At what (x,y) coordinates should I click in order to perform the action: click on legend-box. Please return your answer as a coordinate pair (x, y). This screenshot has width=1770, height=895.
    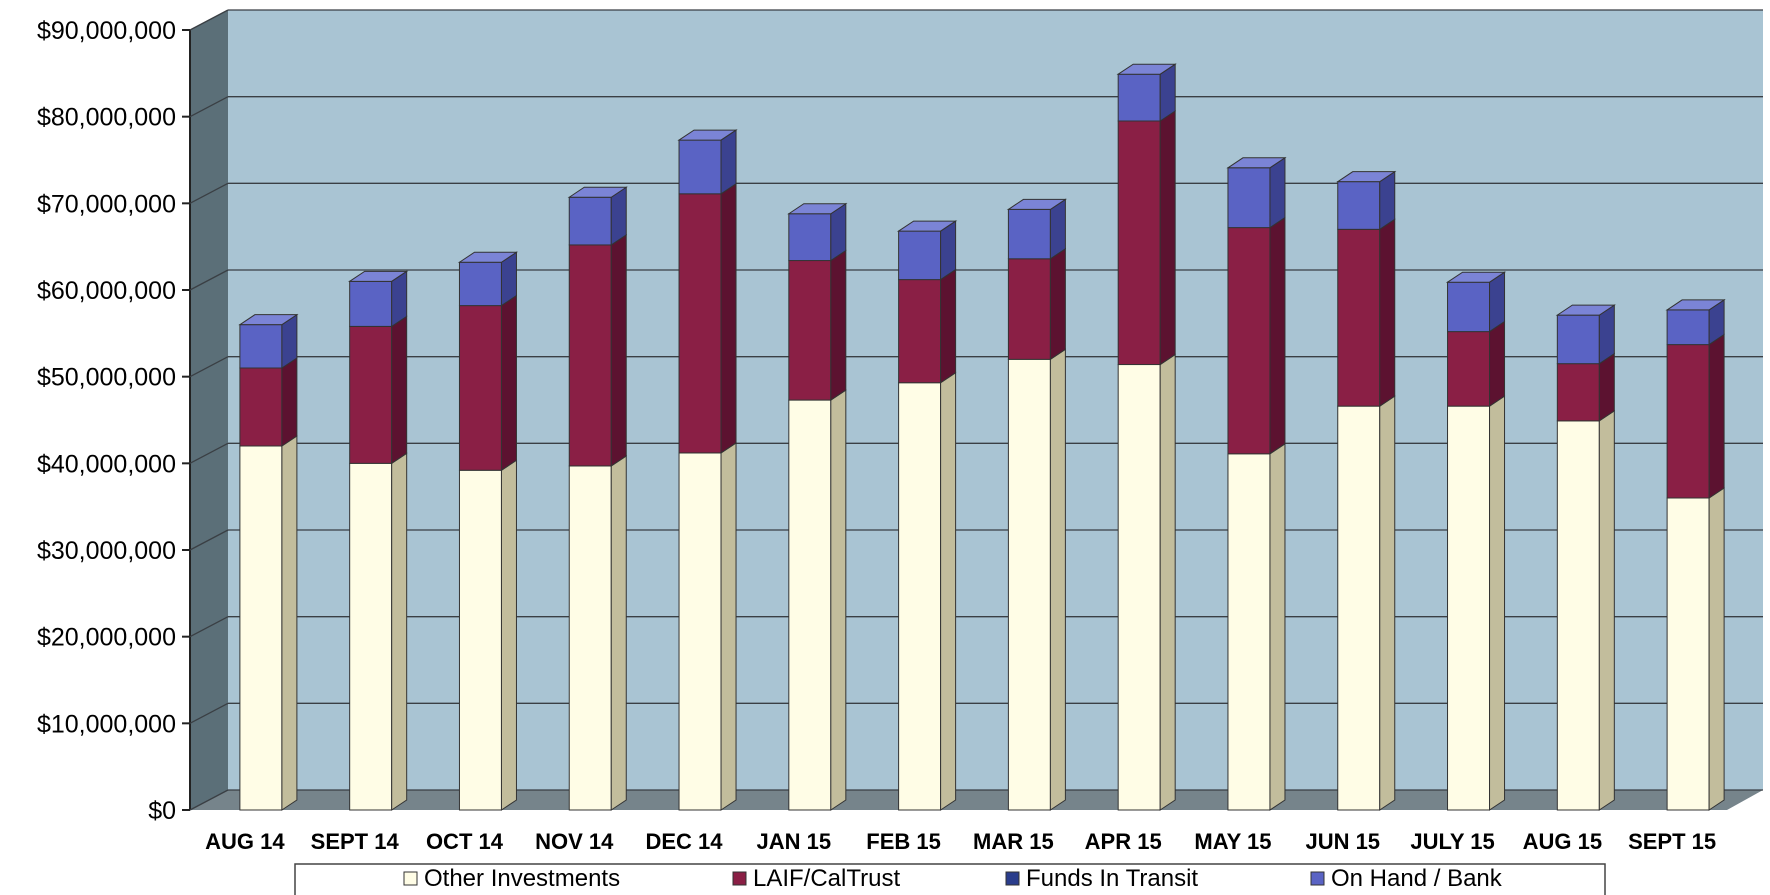
    Looking at the image, I should click on (950, 879).